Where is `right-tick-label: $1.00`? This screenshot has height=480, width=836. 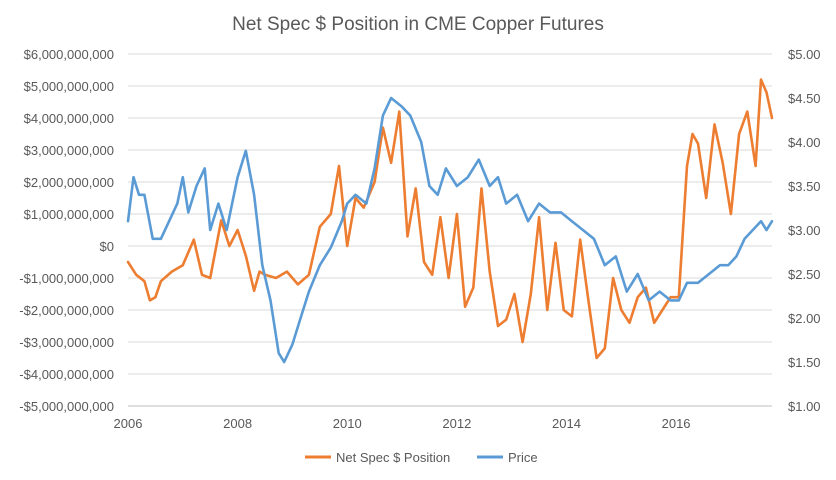
right-tick-label: $1.00 is located at coordinates (804, 406).